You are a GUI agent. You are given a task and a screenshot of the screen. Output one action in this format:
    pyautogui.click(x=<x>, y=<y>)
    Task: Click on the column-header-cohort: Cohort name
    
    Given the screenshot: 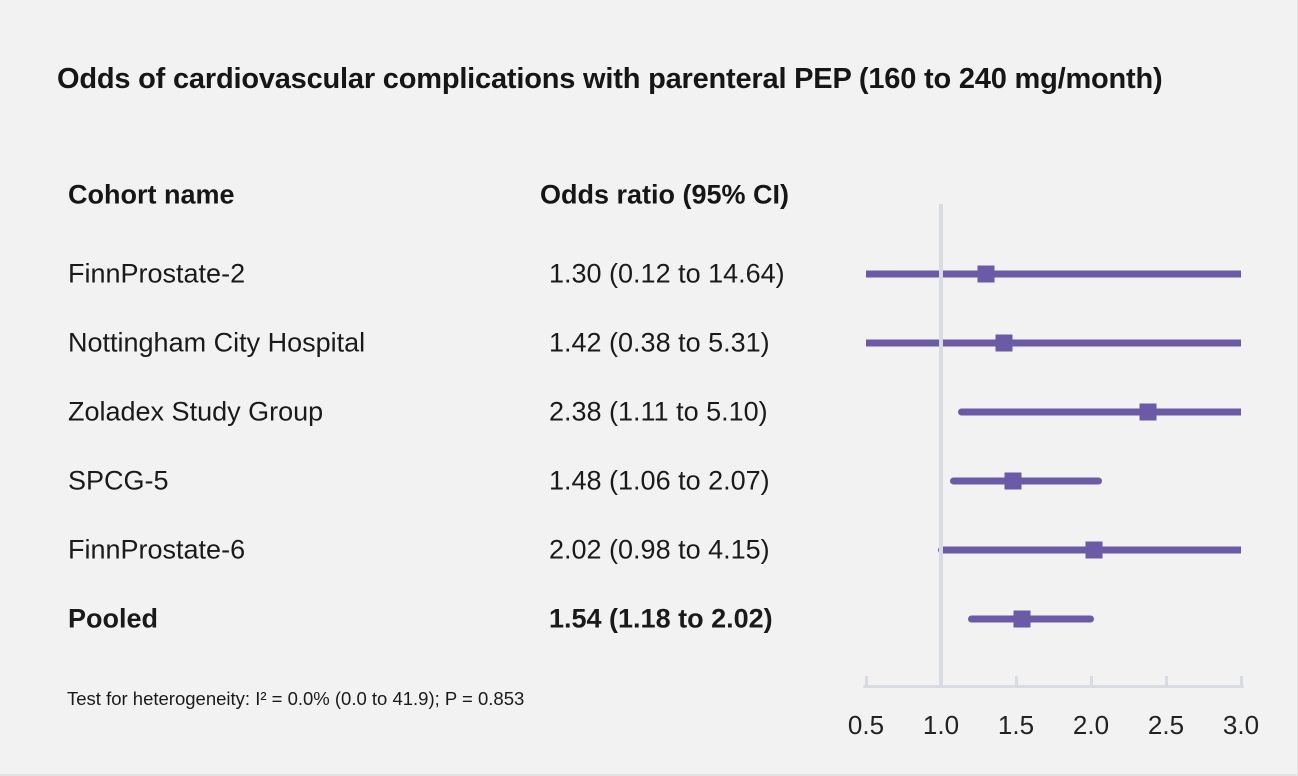 What is the action you would take?
    pyautogui.click(x=151, y=194)
    